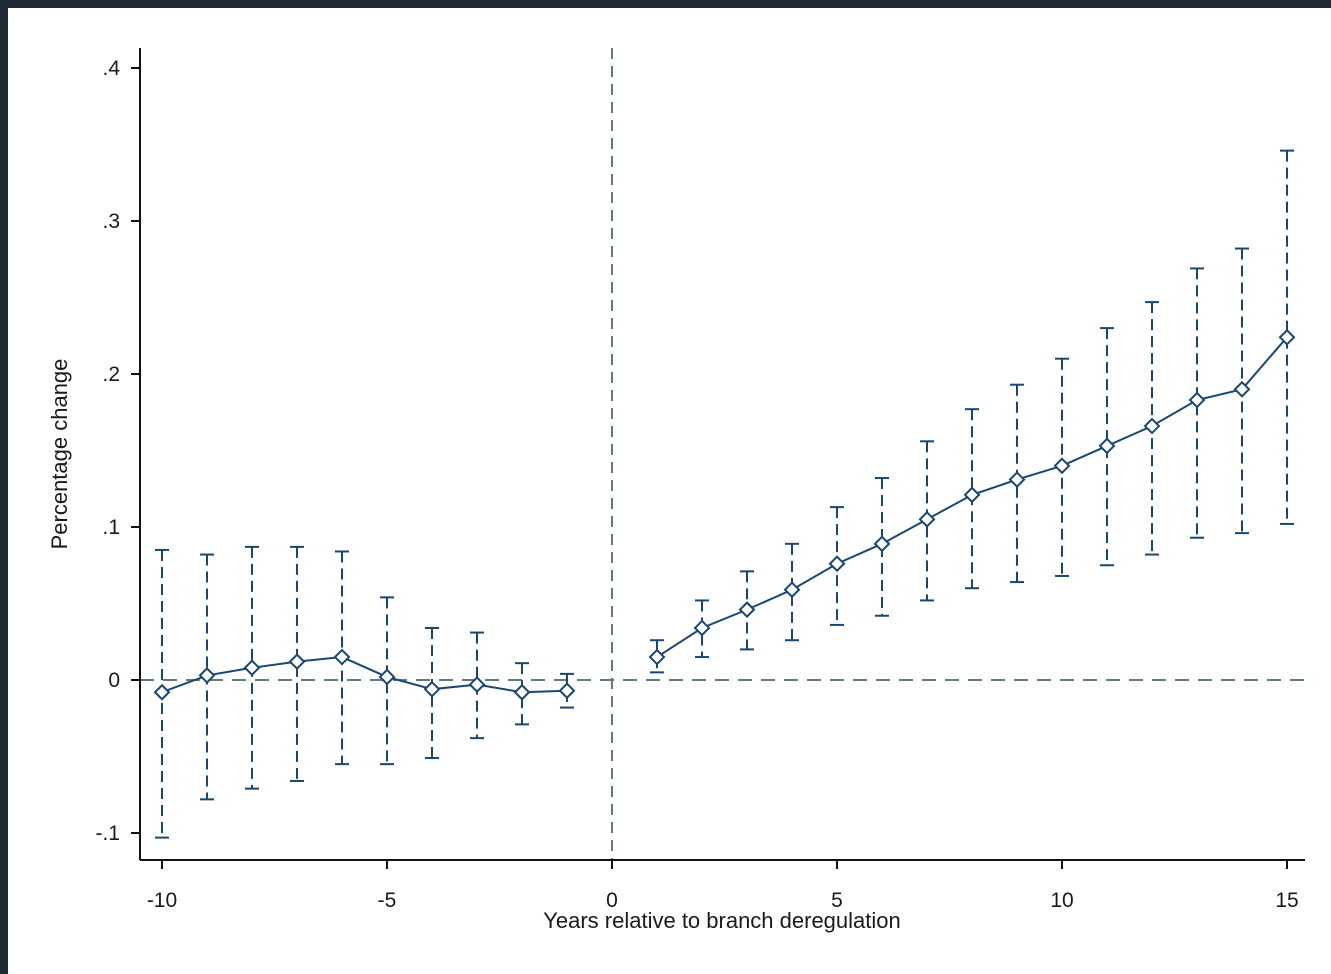 The image size is (1331, 974). I want to click on x-tick-label: -5, so click(387, 900).